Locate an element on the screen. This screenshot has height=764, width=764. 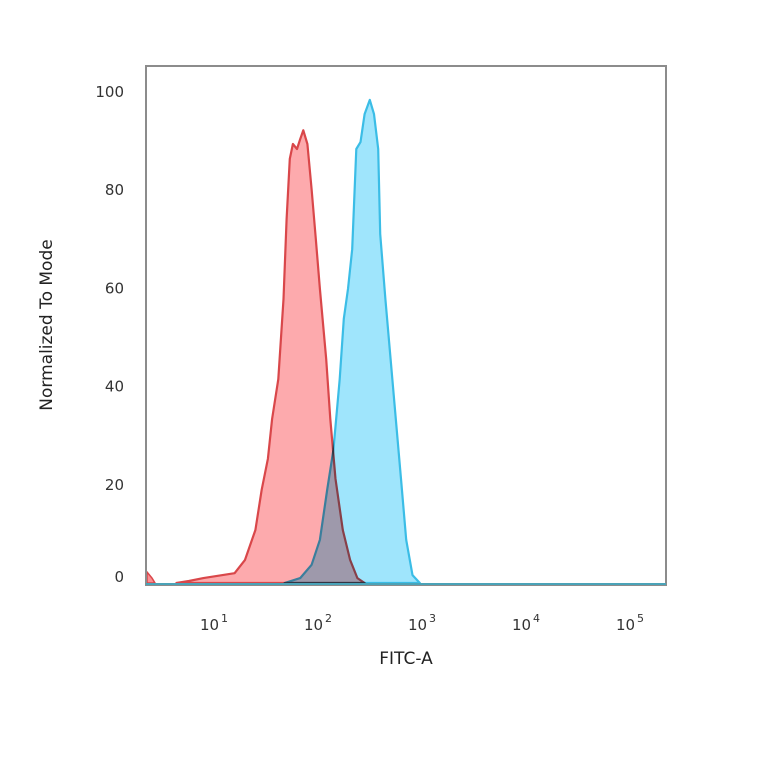
histogram-antibody-stained is located at coordinates (352, 341).